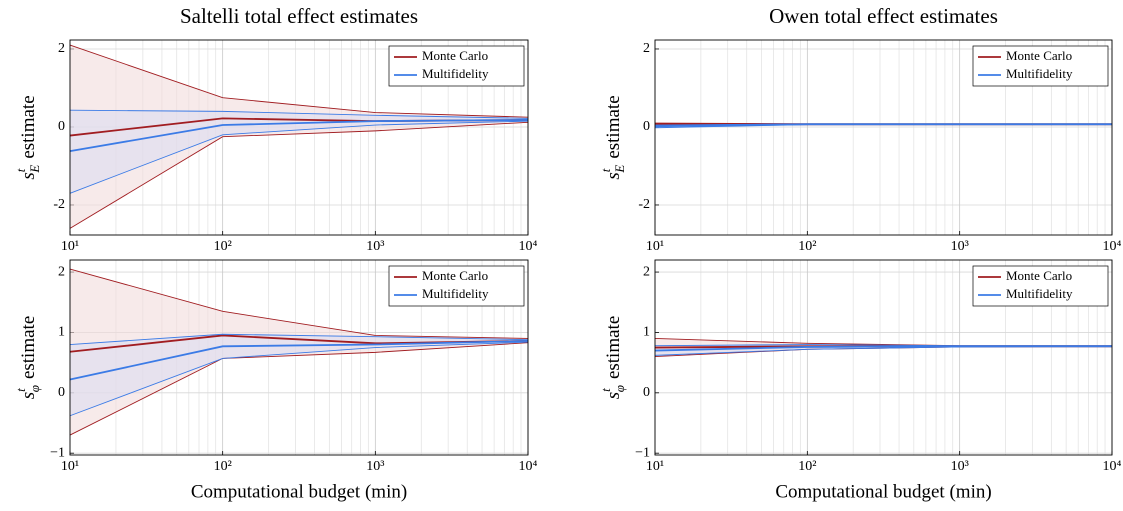 This screenshot has width=1123, height=511. What do you see at coordinates (883, 125) in the screenshot?
I see `mean-line` at bounding box center [883, 125].